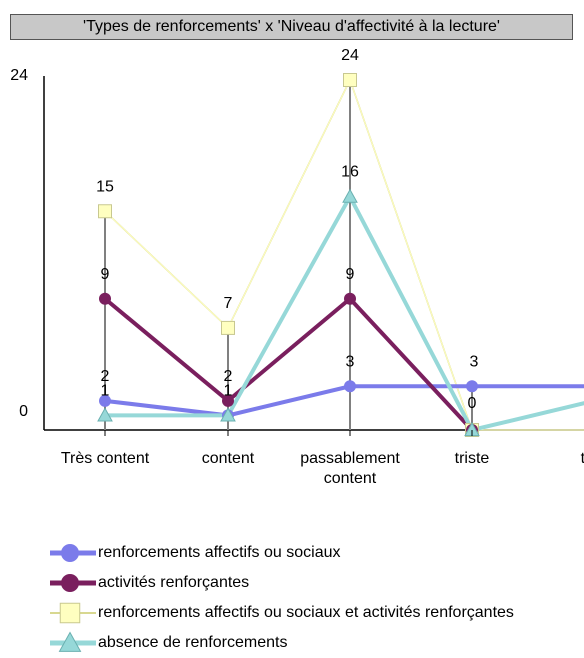 This screenshot has width=584, height=658. What do you see at coordinates (281, 583) in the screenshot?
I see `legend-item: activités renforçantes` at bounding box center [281, 583].